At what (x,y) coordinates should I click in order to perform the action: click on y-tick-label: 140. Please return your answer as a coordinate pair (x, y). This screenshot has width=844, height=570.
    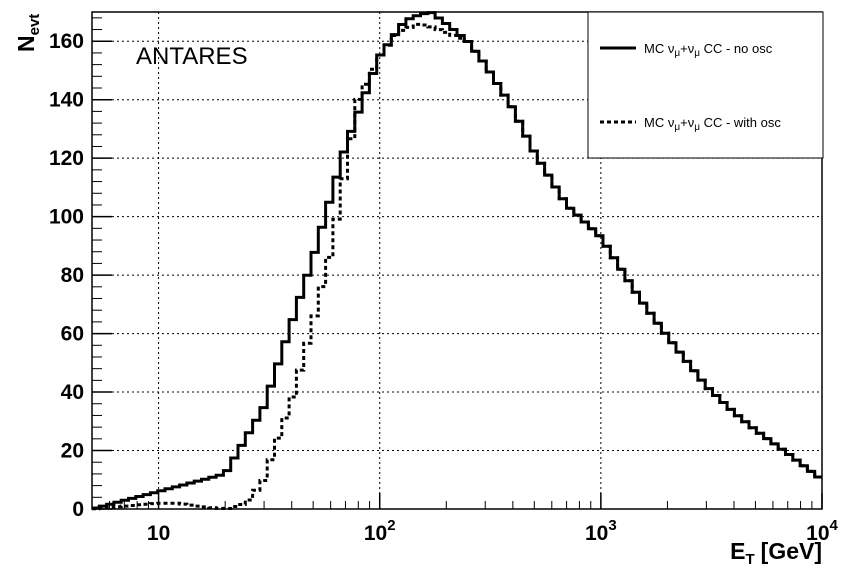
    Looking at the image, I should click on (66, 100).